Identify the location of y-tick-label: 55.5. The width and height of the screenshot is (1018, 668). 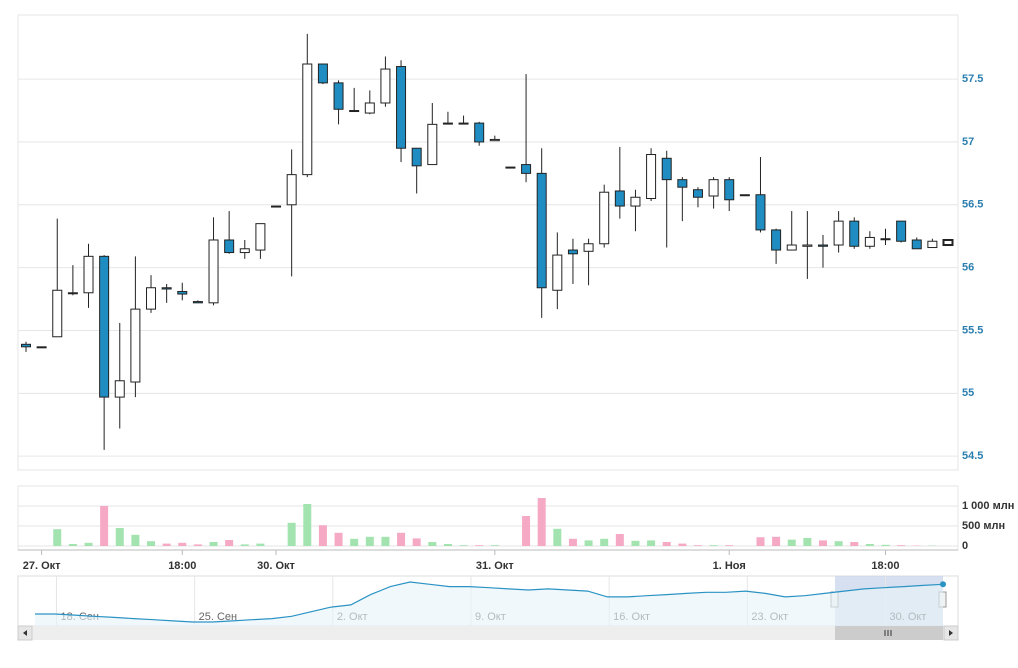
(972, 330).